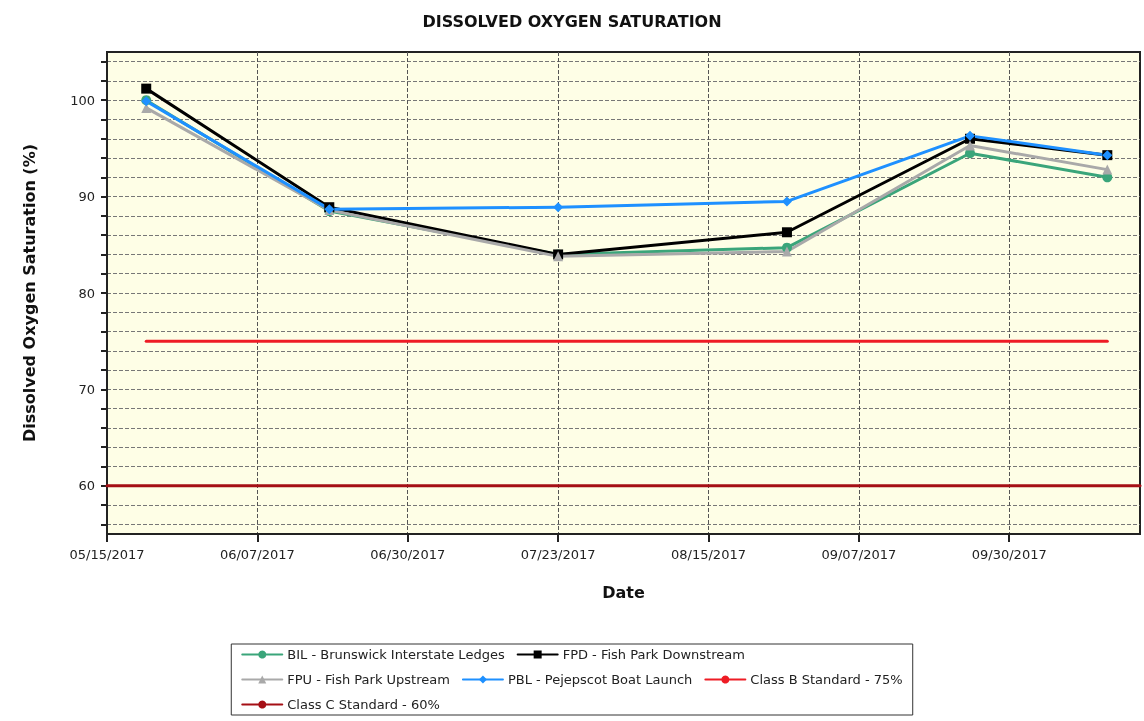 The image size is (1144, 721). Describe the element at coordinates (558, 554) in the screenshot. I see `x-tick-label: 07/23/2017` at that location.